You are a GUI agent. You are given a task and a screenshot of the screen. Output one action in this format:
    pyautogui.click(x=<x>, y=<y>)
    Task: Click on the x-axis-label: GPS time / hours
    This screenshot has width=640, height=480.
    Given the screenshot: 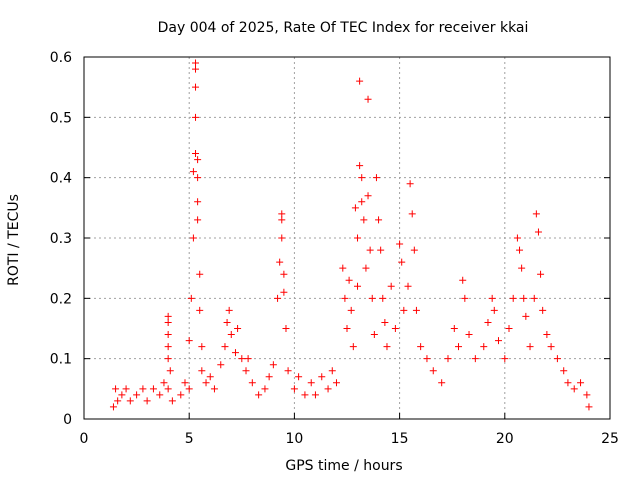 What is the action you would take?
    pyautogui.click(x=343, y=466)
    